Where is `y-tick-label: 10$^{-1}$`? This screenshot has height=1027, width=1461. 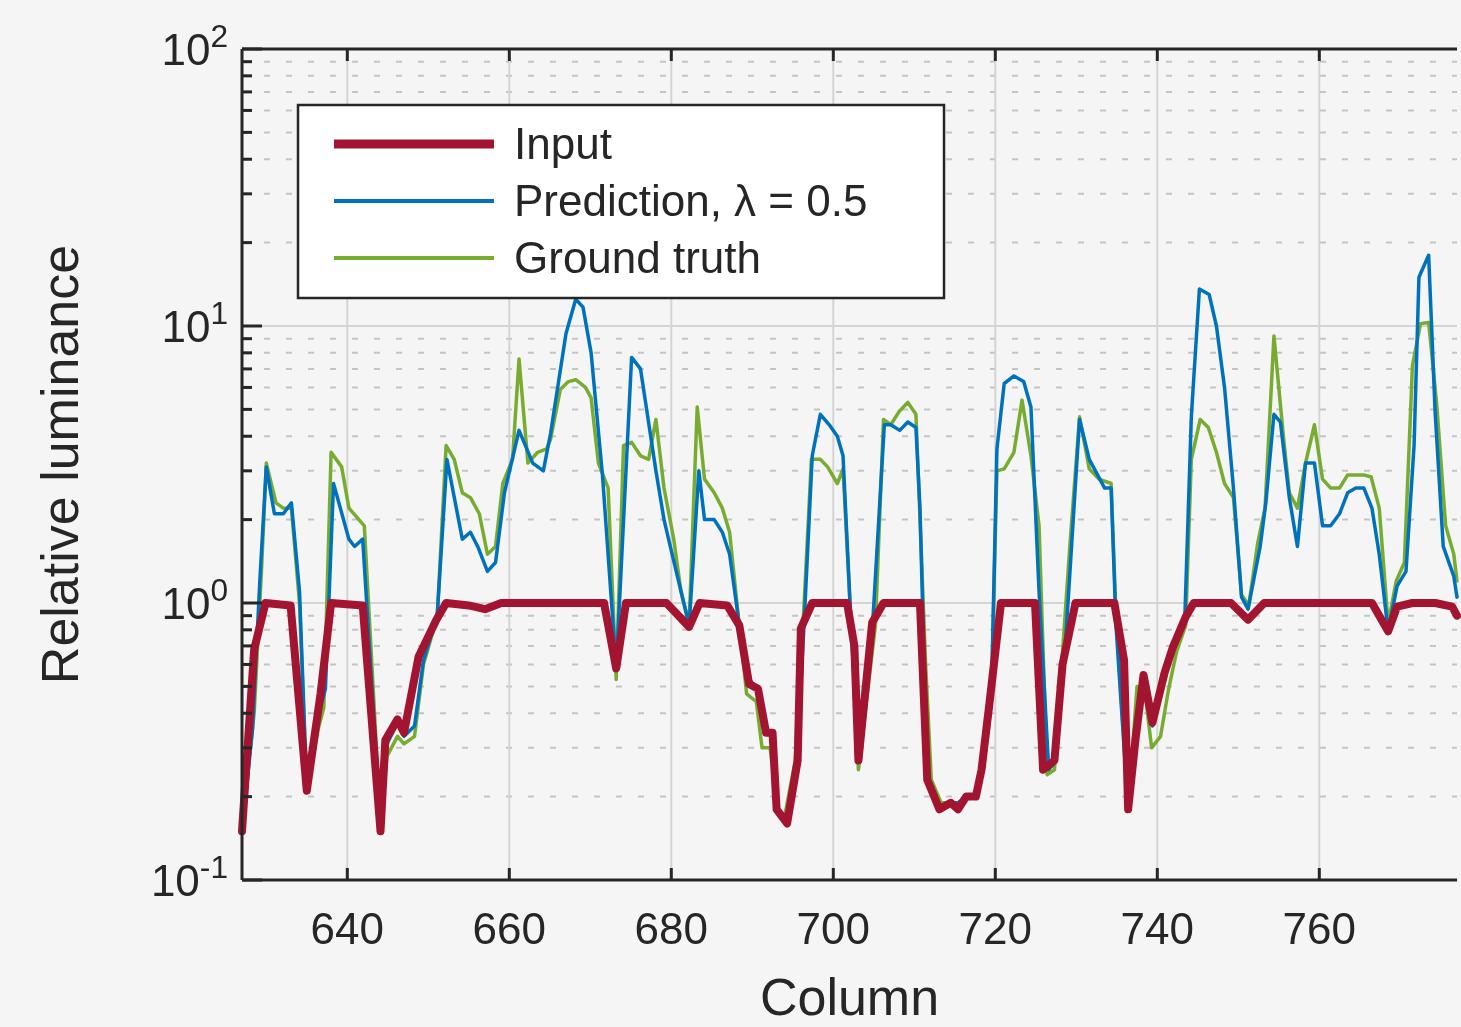 y-tick-label: 10$^{-1}$ is located at coordinates (189, 877).